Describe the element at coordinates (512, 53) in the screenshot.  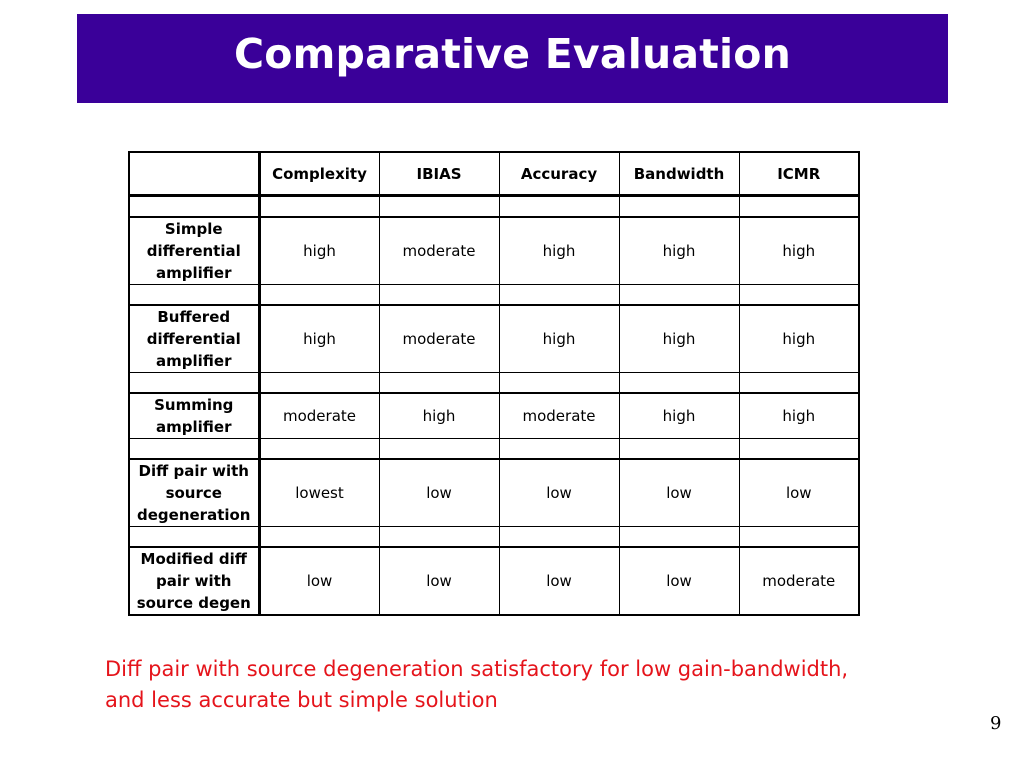
I see `slide-title: Comparative Evaluation` at that location.